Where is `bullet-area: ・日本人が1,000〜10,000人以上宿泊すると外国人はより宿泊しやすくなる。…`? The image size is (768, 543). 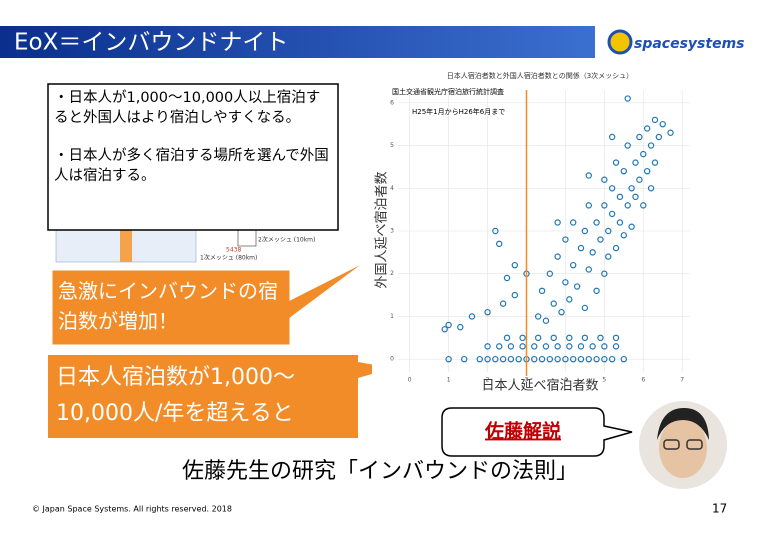
bullet-area: ・日本人が1,000〜10,000人以上宿泊すると外国人はより宿泊しやすくなる。… is located at coordinates (191, 137).